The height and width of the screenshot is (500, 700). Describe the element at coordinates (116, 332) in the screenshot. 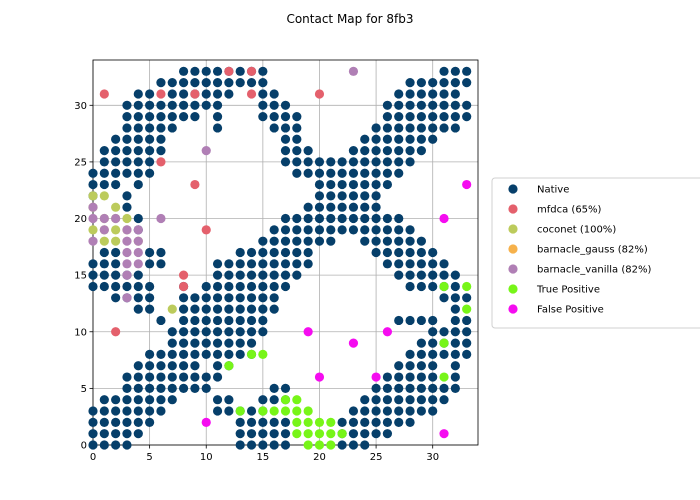

I see `mfdca-65-point` at that location.